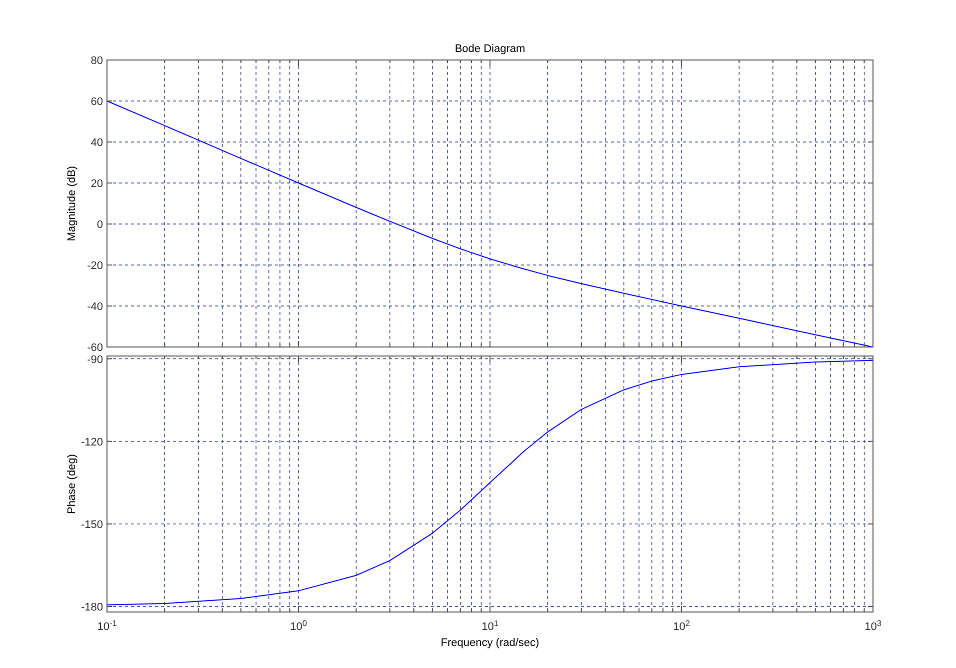 The width and height of the screenshot is (956, 668). I want to click on x-tick-label: 10$^{3}$, so click(873, 625).